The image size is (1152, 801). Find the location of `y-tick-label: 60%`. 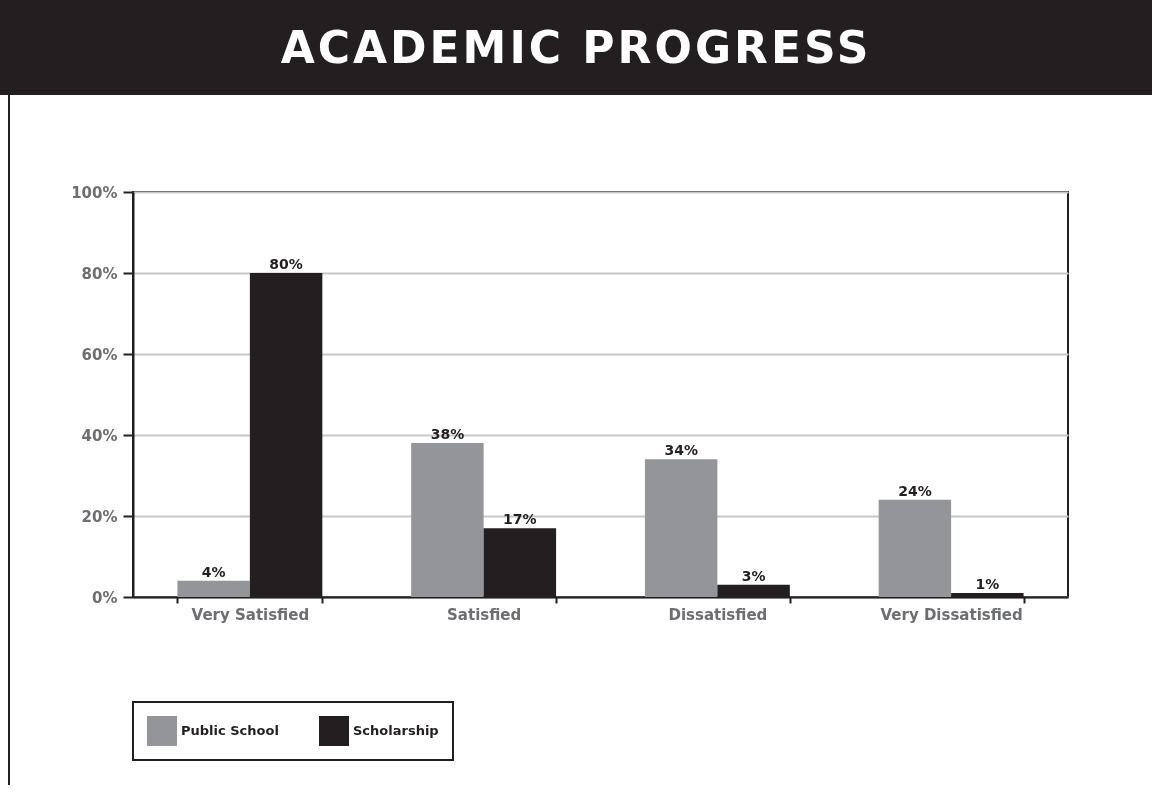

y-tick-label: 60% is located at coordinates (99, 354).